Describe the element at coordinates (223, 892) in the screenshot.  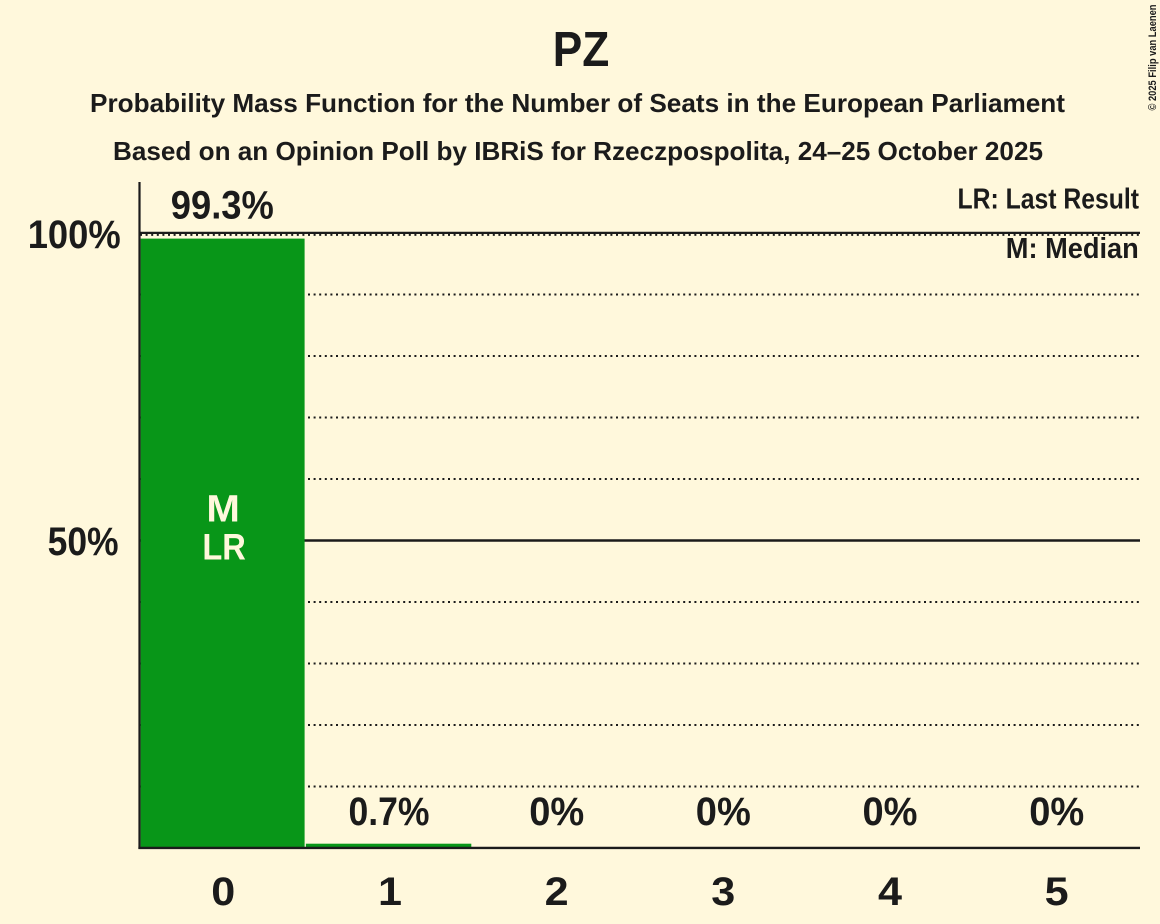
I see `svg-text: 0` at that location.